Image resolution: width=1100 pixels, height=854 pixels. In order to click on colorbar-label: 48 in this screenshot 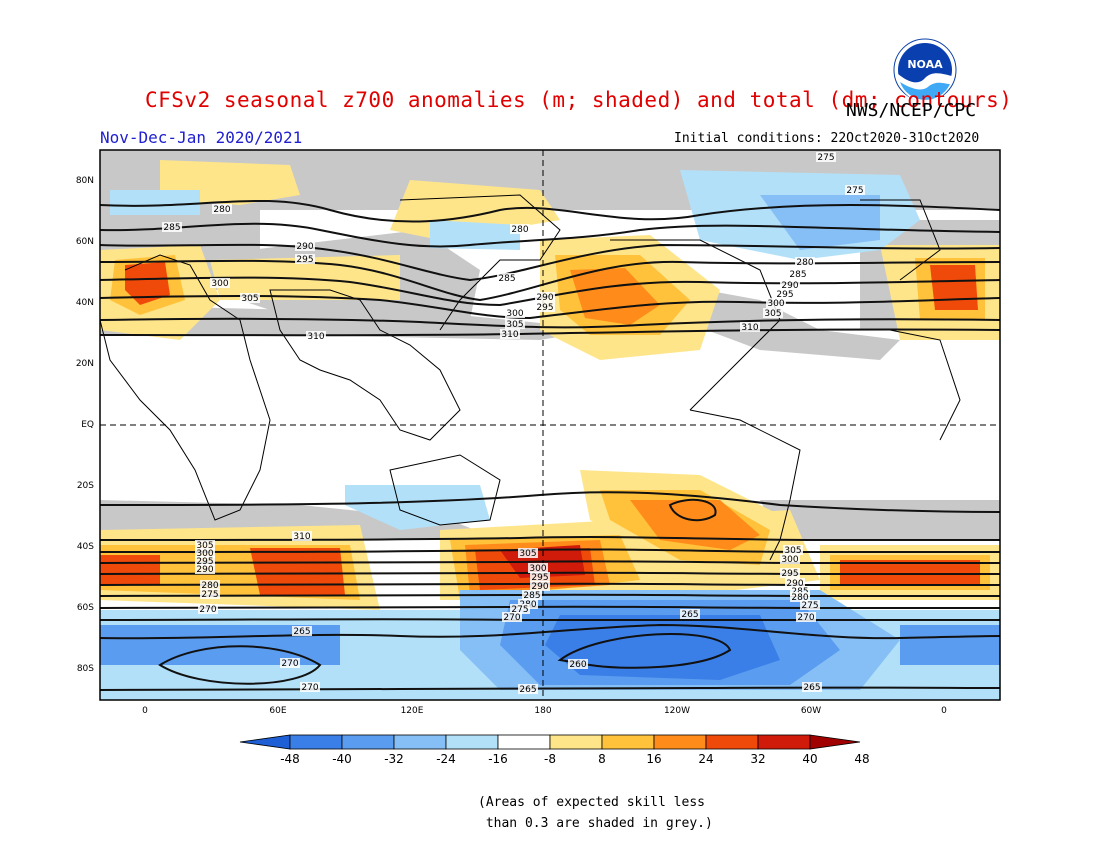, I will do `click(861, 759)`.